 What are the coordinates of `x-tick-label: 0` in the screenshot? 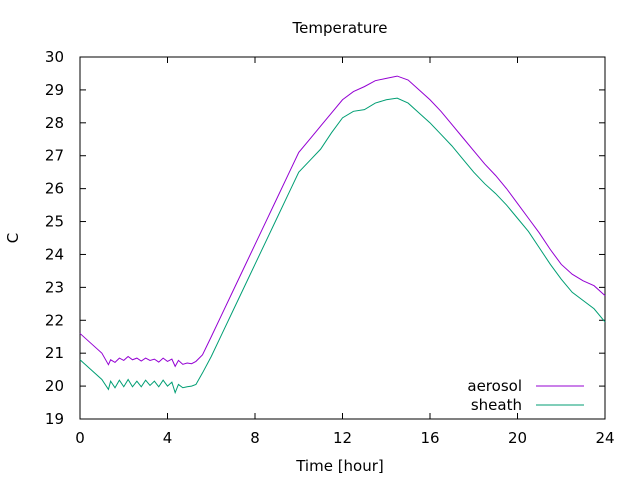 It's located at (80, 438).